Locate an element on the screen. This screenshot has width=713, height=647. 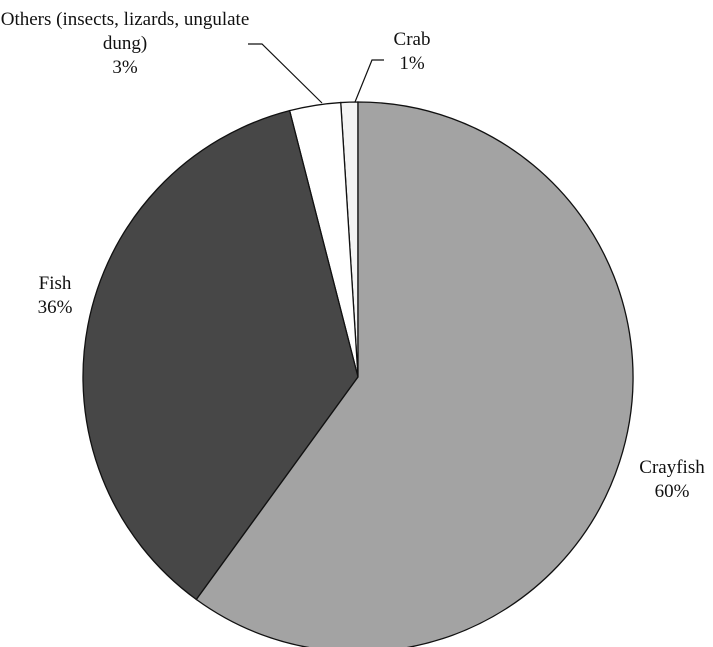
category-label: Crayfish is located at coordinates (672, 467).